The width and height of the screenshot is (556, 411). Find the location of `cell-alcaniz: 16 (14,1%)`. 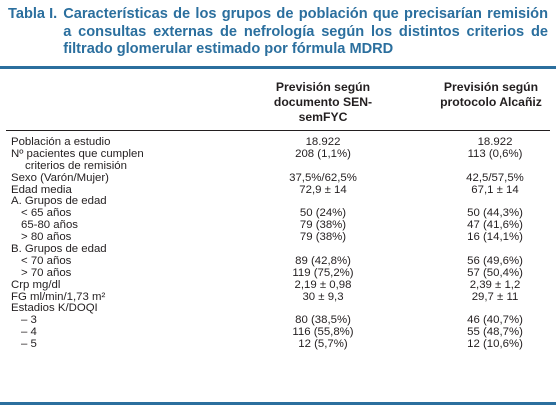

cell-alcaniz: 16 (14,1%) is located at coordinates (495, 237).